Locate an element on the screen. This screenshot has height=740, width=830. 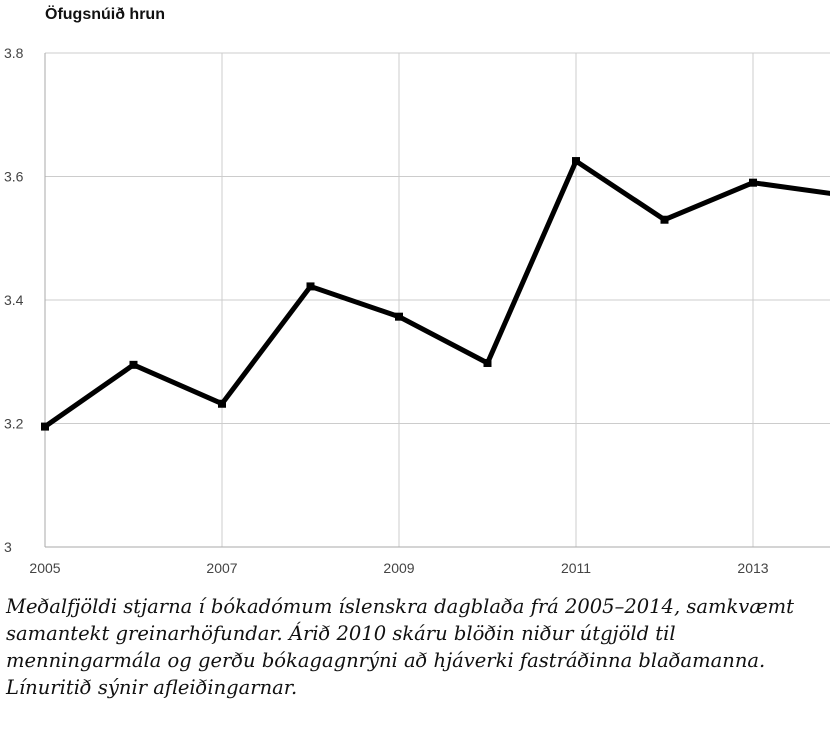
x-tick-label: 2007 is located at coordinates (221, 568).